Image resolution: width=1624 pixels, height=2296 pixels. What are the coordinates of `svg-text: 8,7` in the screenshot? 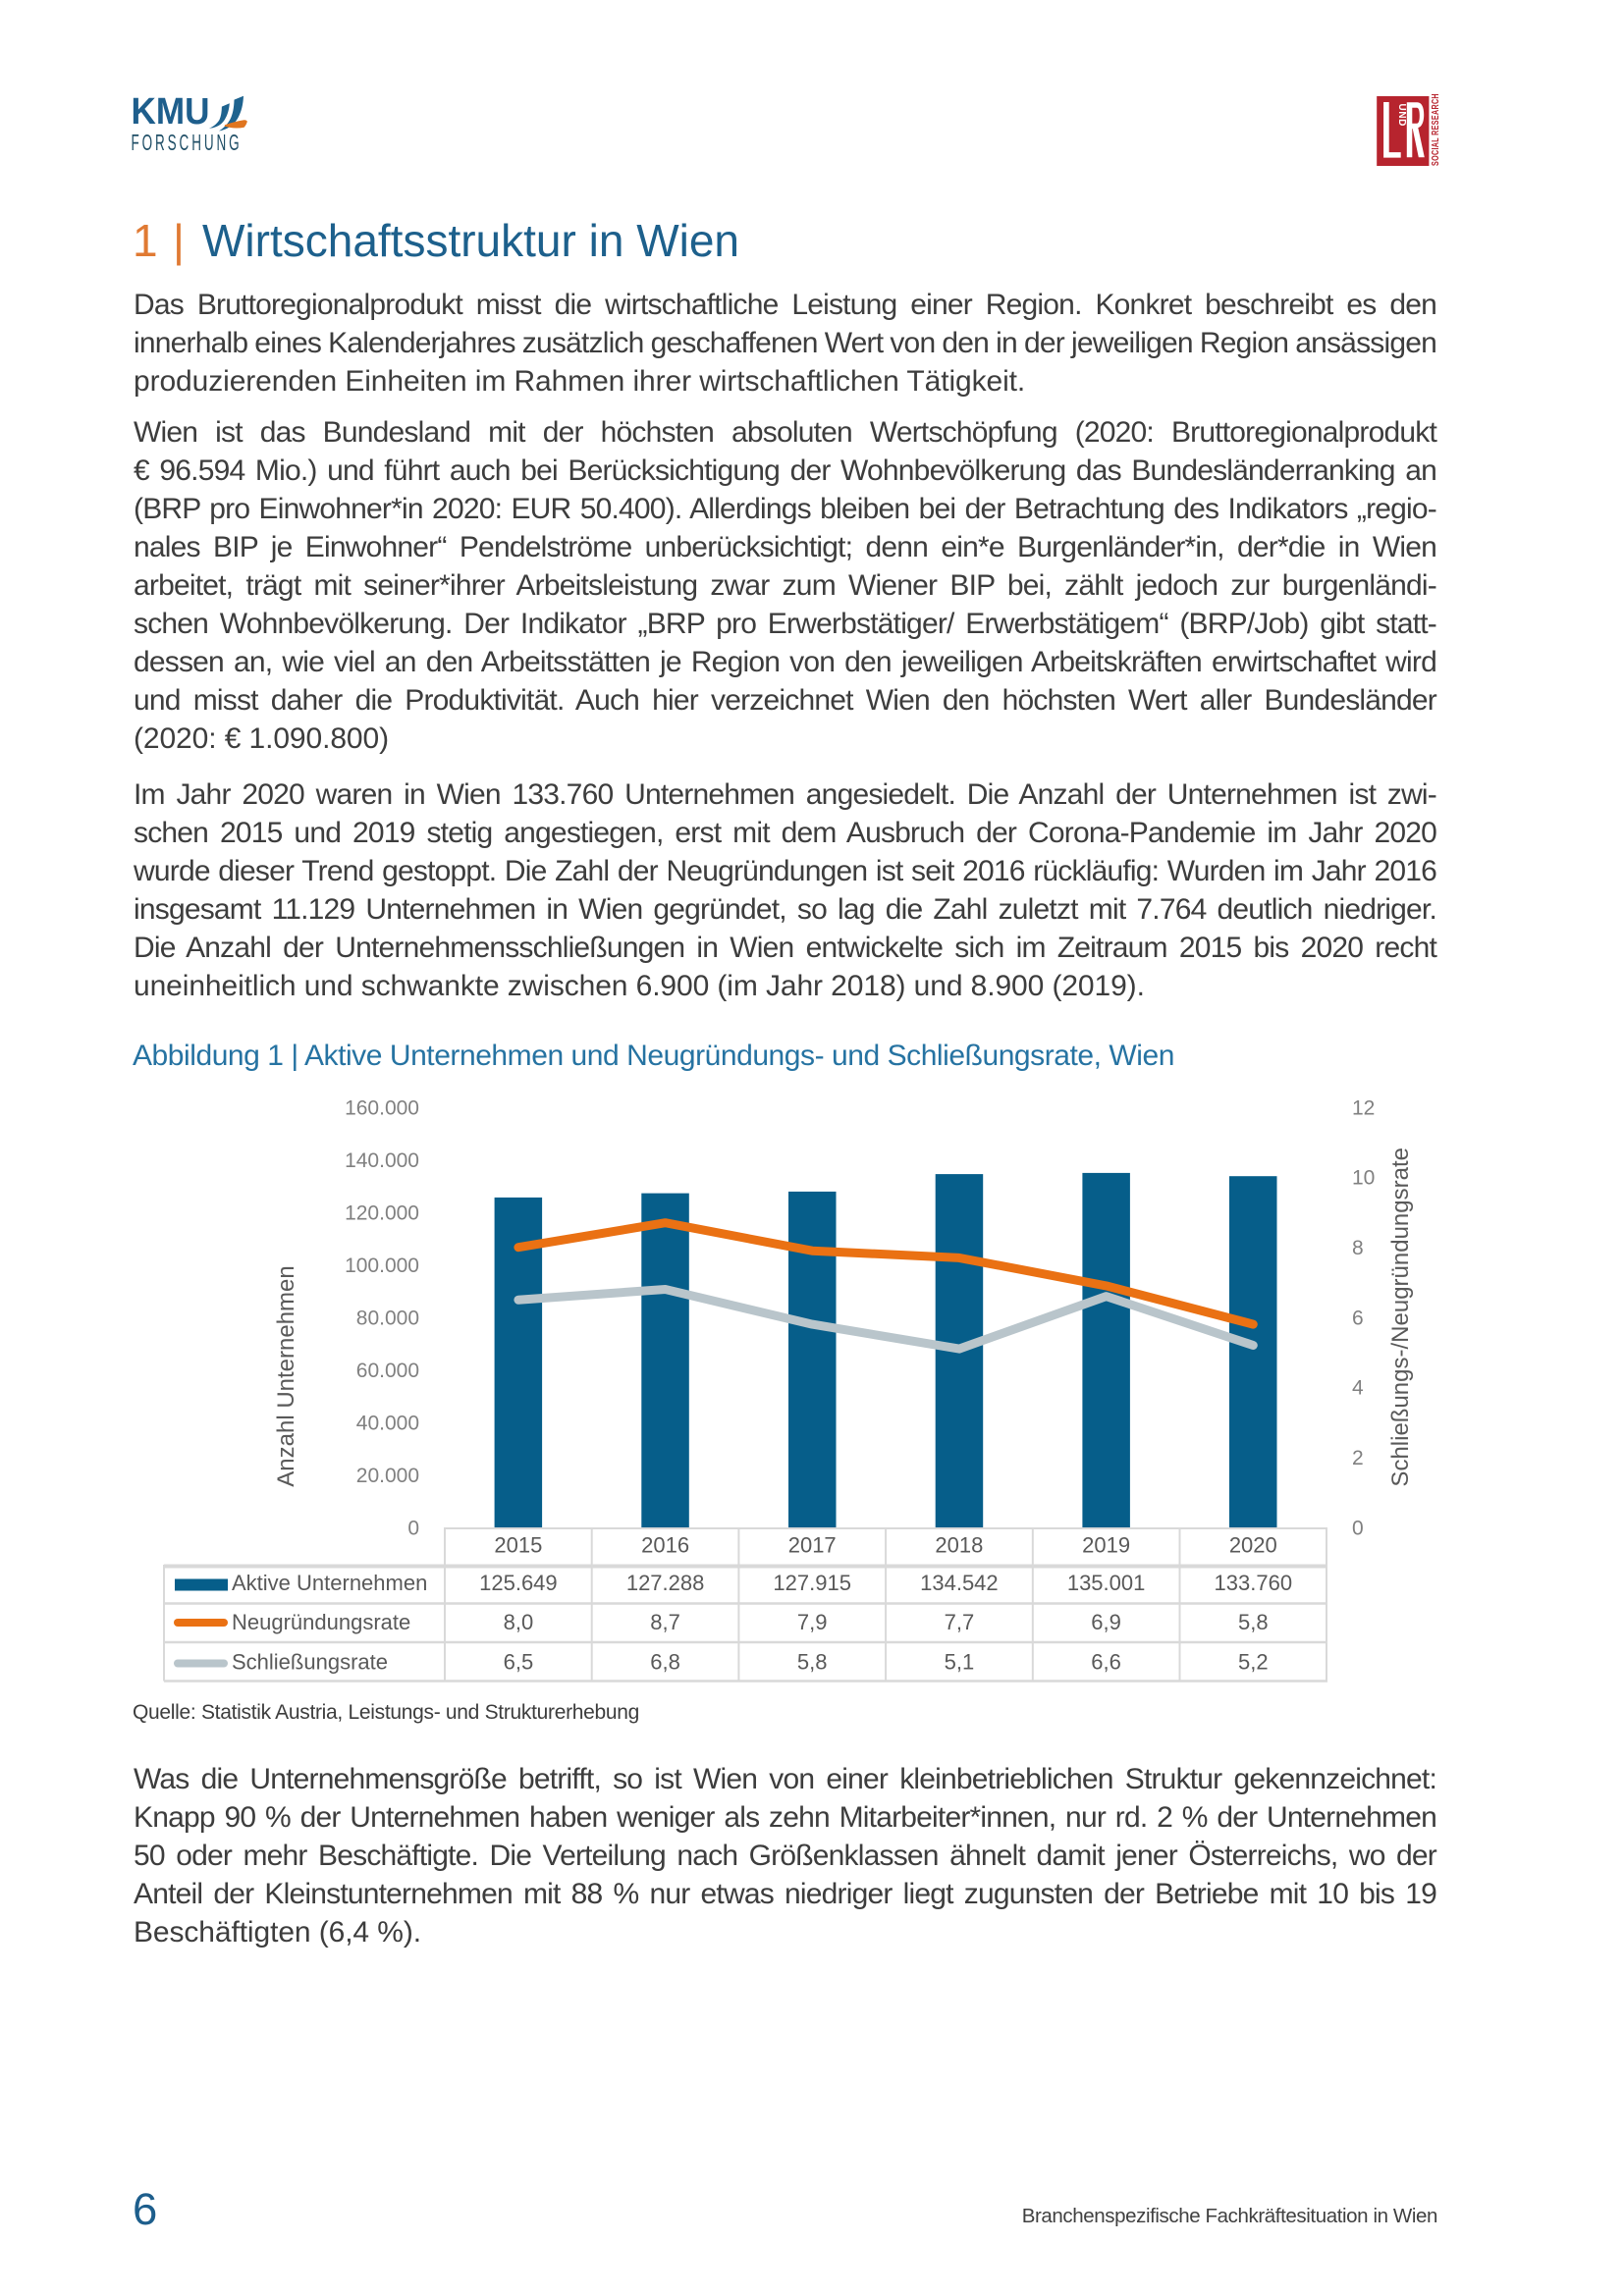 It's located at (665, 1622).